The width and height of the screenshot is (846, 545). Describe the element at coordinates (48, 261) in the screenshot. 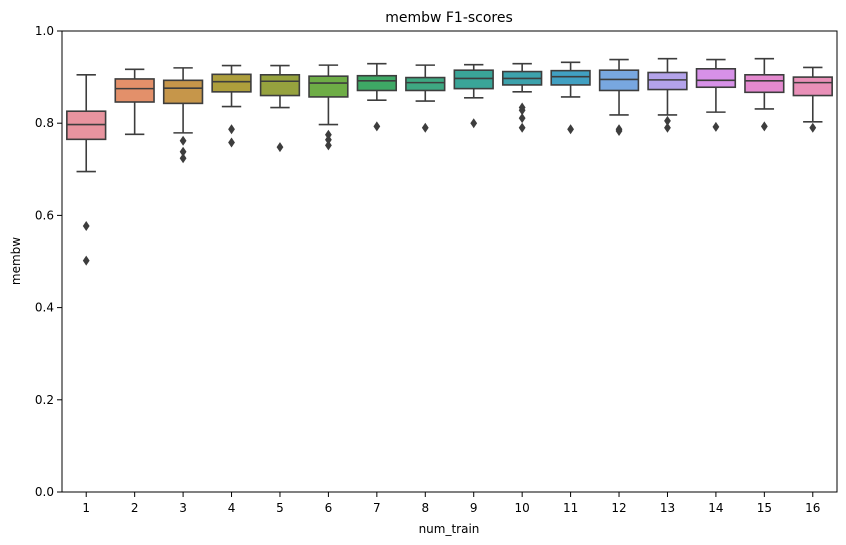

I see `y-axis: 0.0 0.2 0.4 0.6 0.8 1.0` at that location.